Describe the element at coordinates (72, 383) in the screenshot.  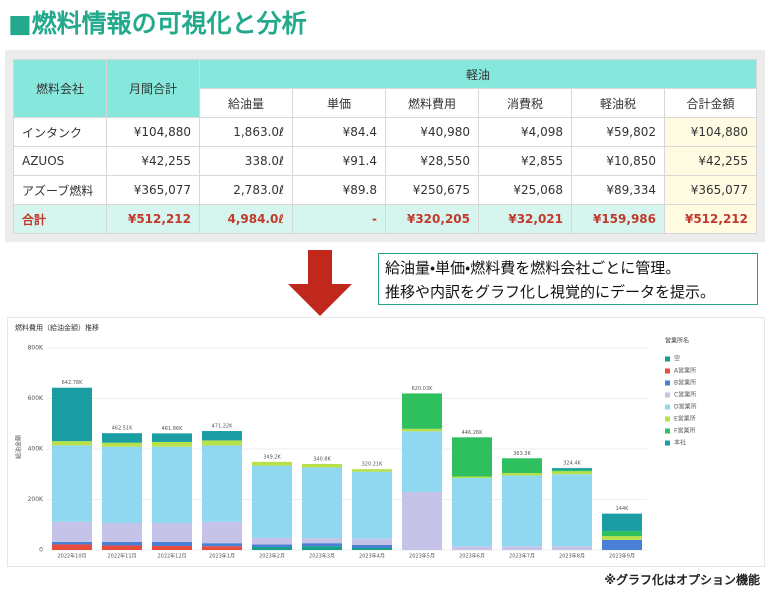
I see `total-label: 642.78K` at that location.